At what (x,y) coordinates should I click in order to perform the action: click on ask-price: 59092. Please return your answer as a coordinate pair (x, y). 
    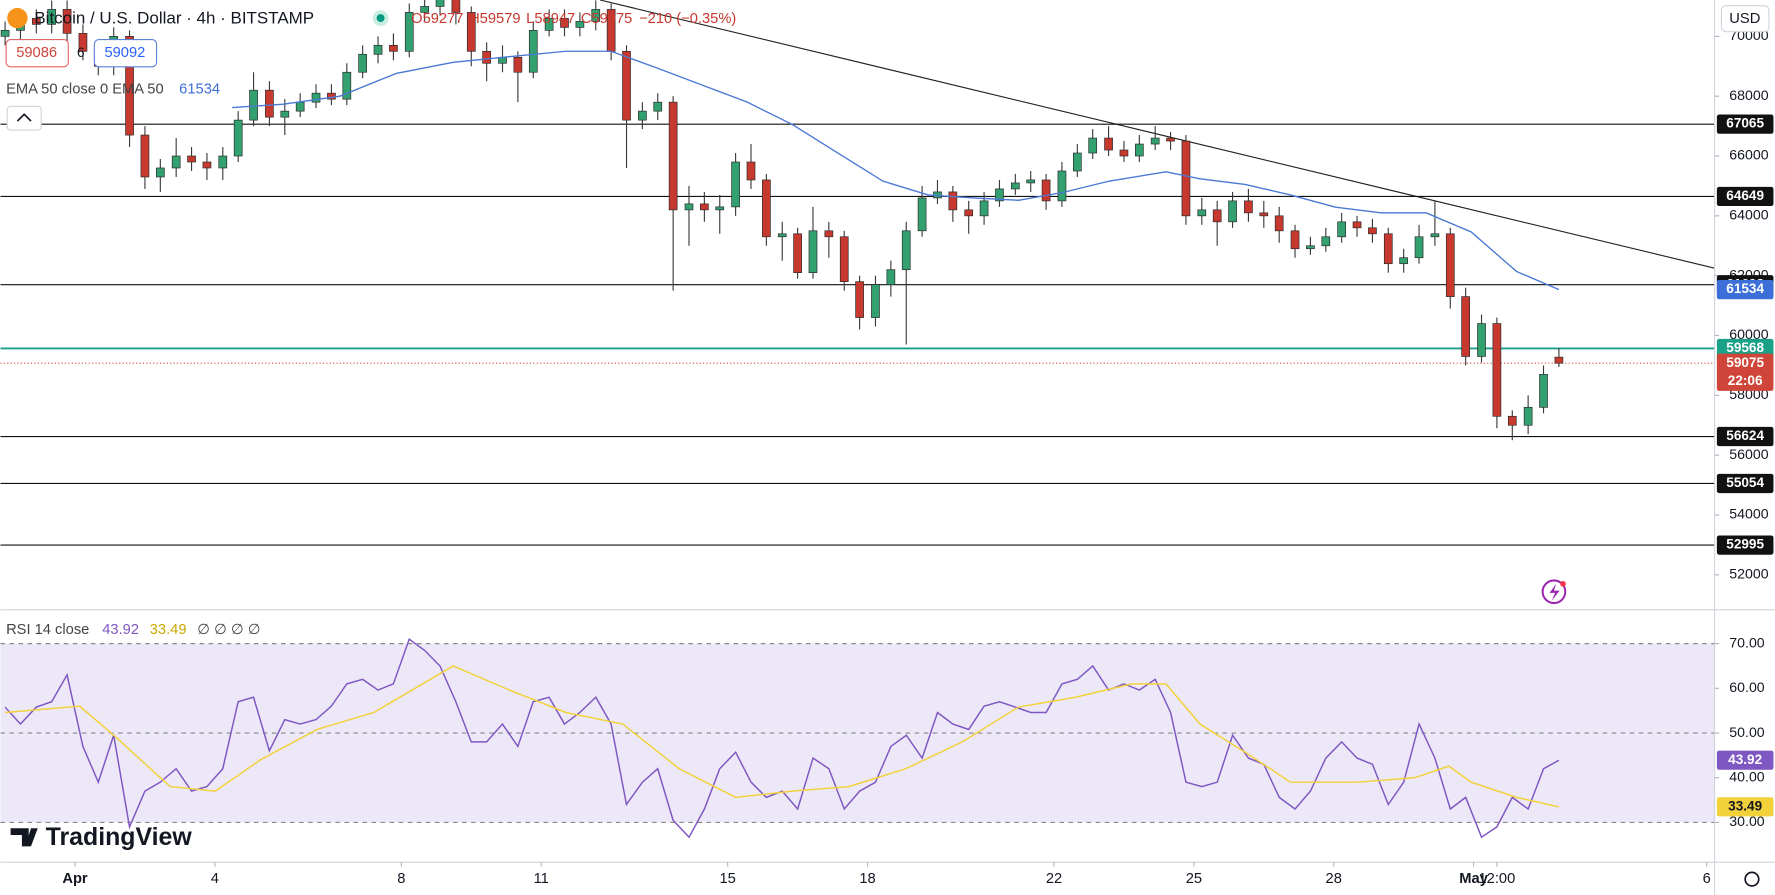
    Looking at the image, I should click on (124, 53).